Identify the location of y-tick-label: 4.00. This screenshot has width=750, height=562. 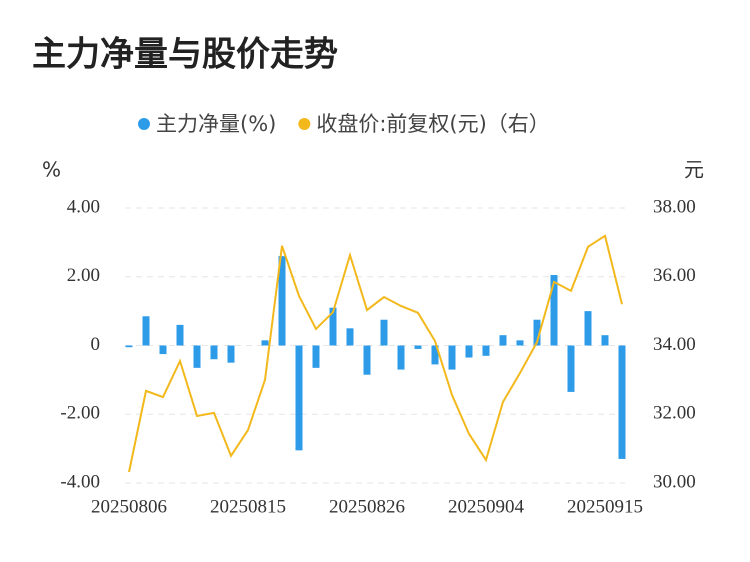
(83, 206).